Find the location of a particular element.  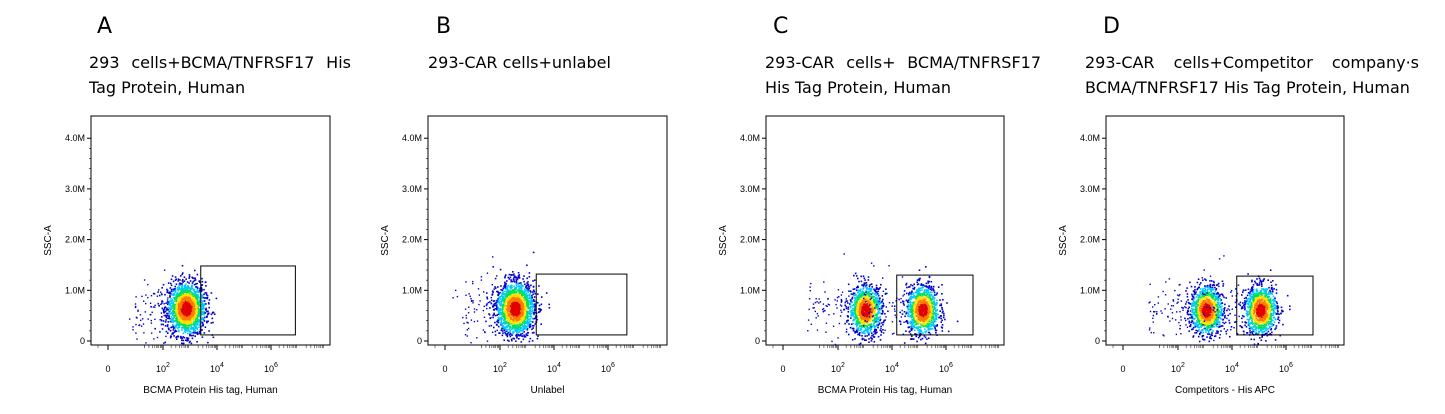

x-axis-label: Unlabel is located at coordinates (548, 390).